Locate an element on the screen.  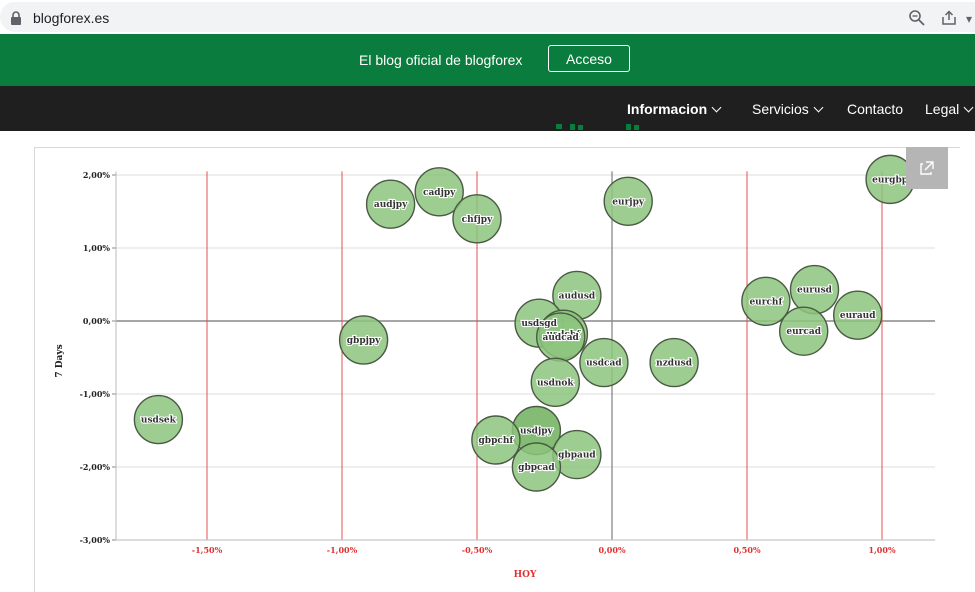
bubble-label-audcad: audcad is located at coordinates (561, 338).